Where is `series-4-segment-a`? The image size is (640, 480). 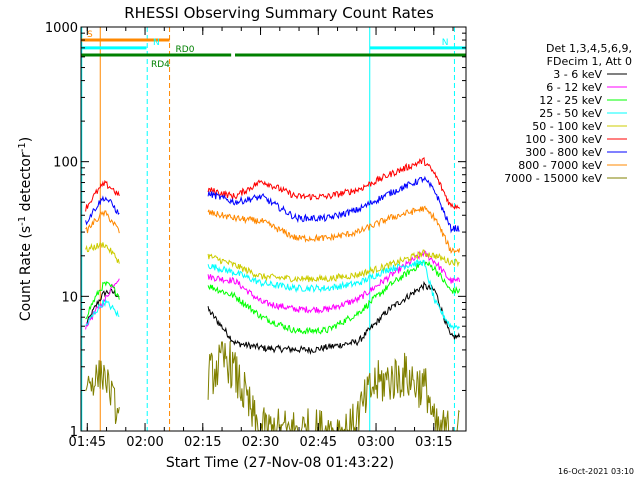 series-4-segment-a is located at coordinates (102, 252).